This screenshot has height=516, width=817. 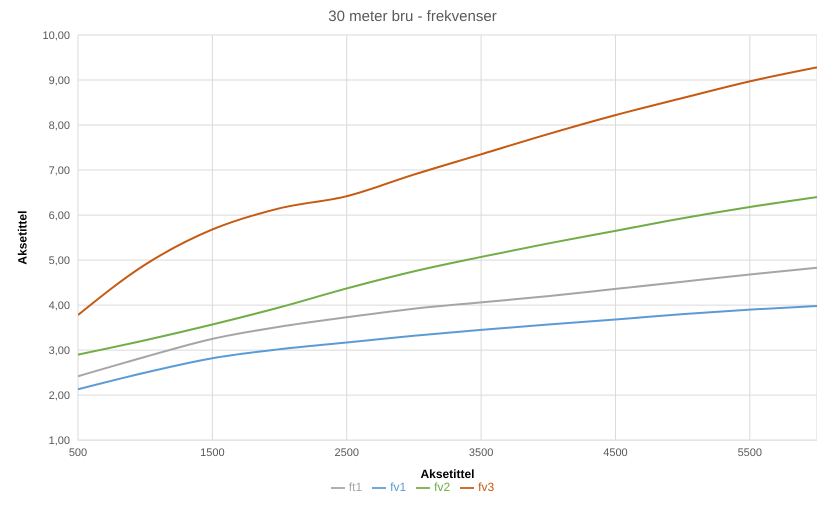 I want to click on y-tick-label: 4,00, so click(x=59, y=306).